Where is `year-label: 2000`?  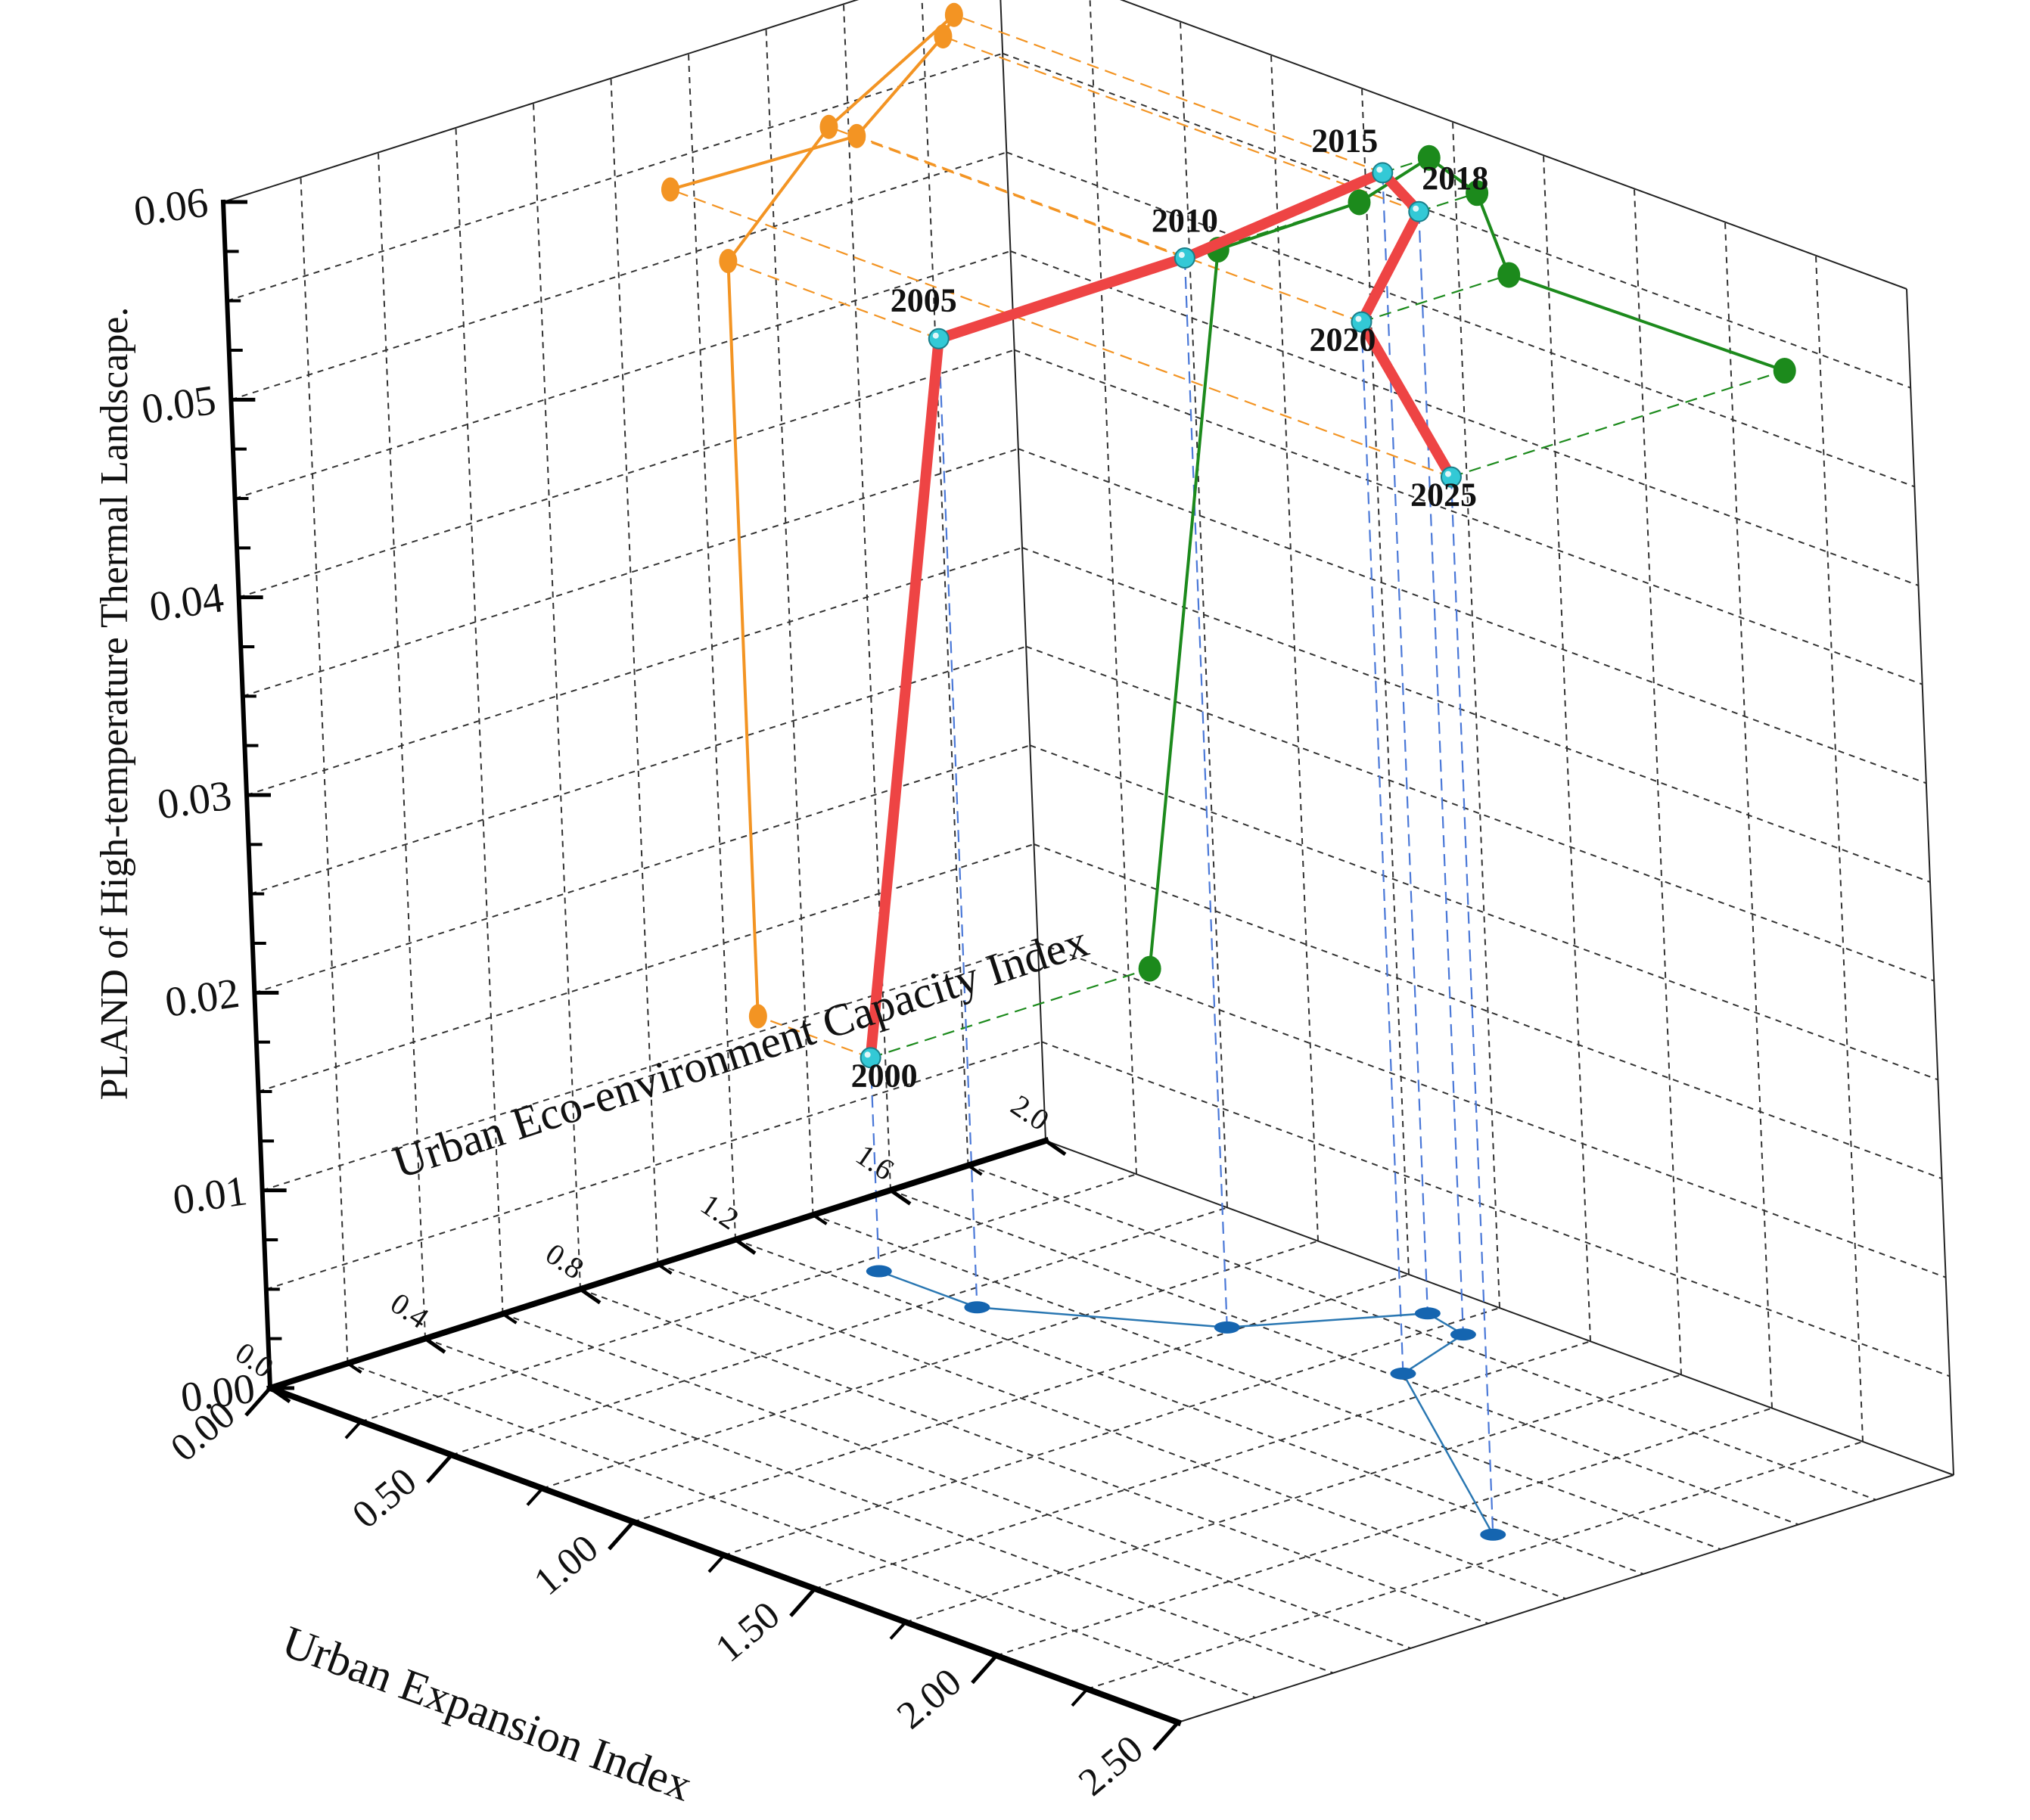
year-label: 2000 is located at coordinates (884, 1075).